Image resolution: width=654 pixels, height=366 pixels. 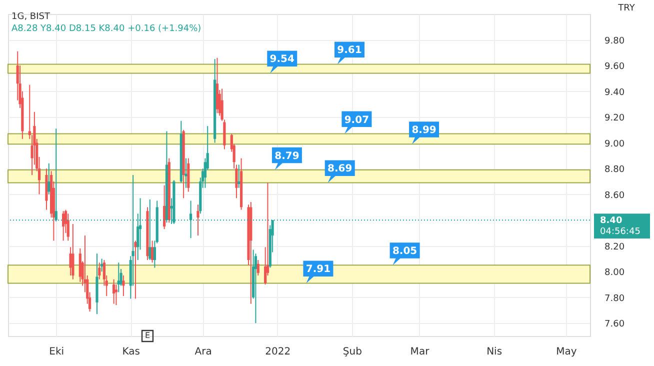 I want to click on annotation: 8.79, so click(x=287, y=156).